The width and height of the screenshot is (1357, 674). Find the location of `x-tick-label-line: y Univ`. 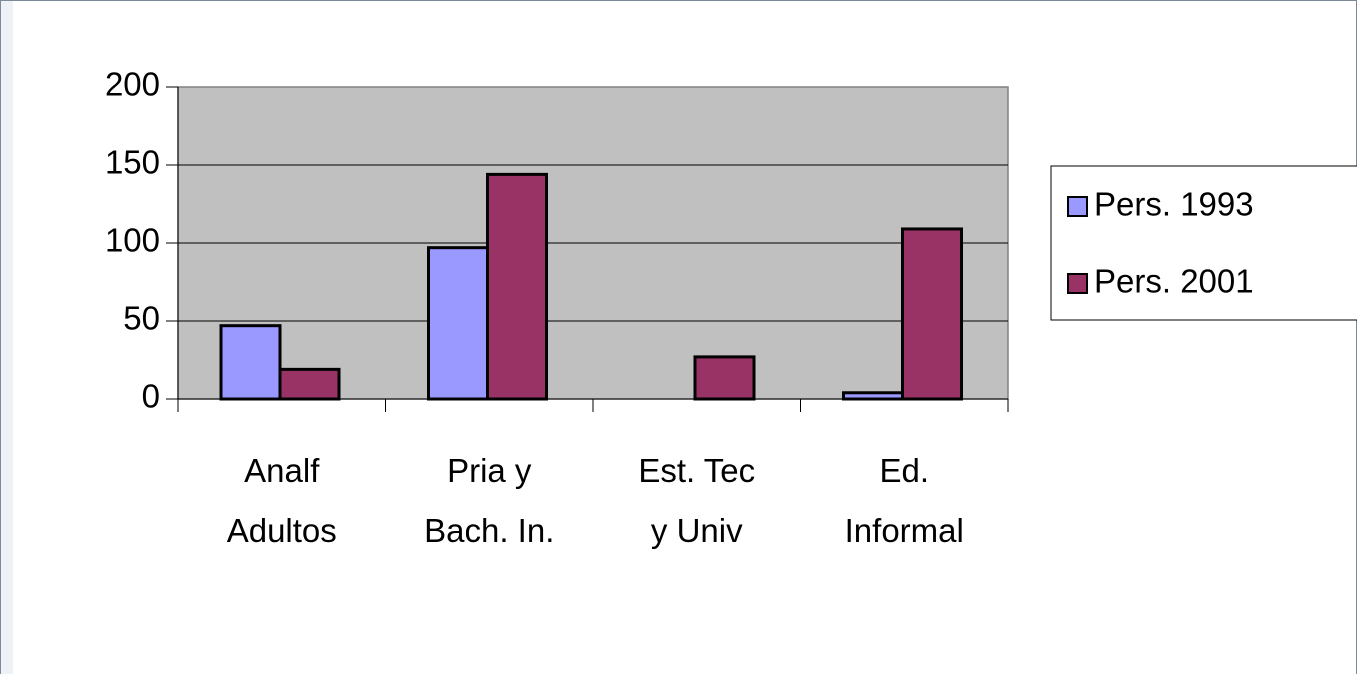

x-tick-label-line: y Univ is located at coordinates (697, 530).